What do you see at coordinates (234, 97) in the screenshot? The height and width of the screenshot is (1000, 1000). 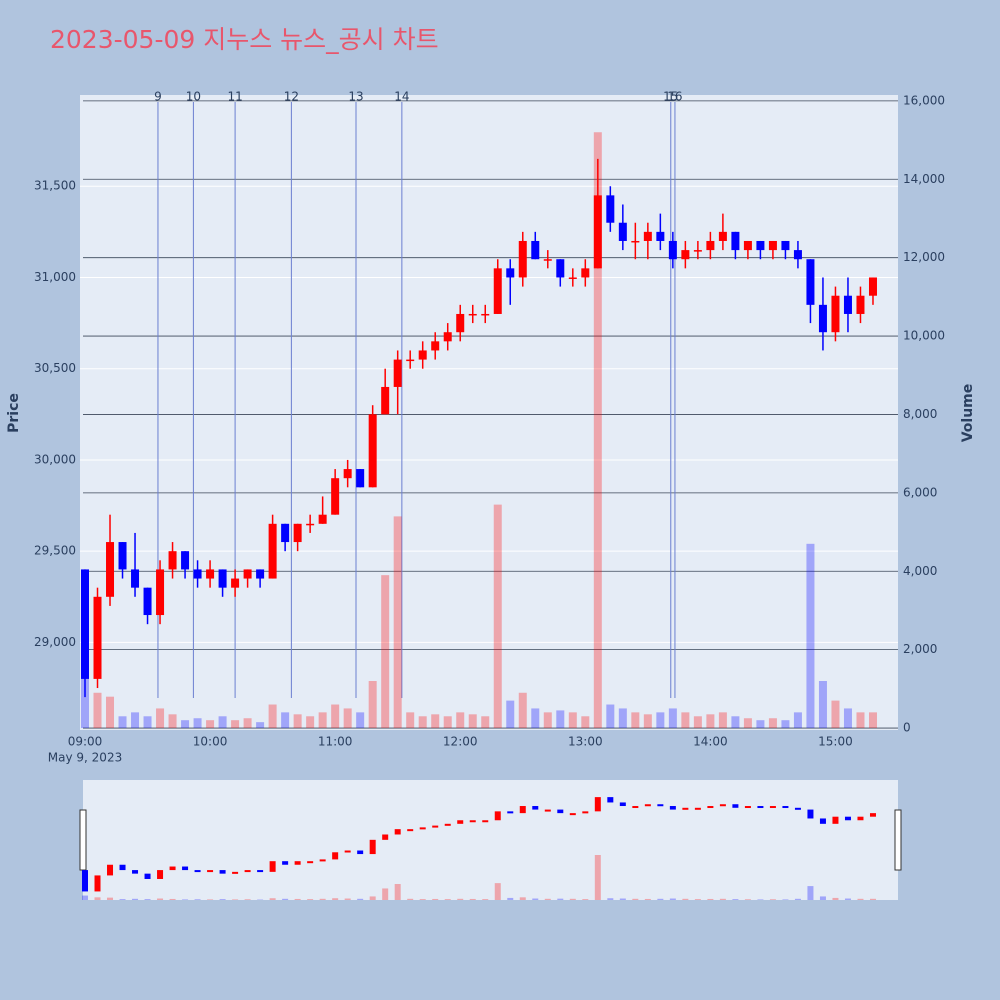 I see `news-label: 11` at bounding box center [234, 97].